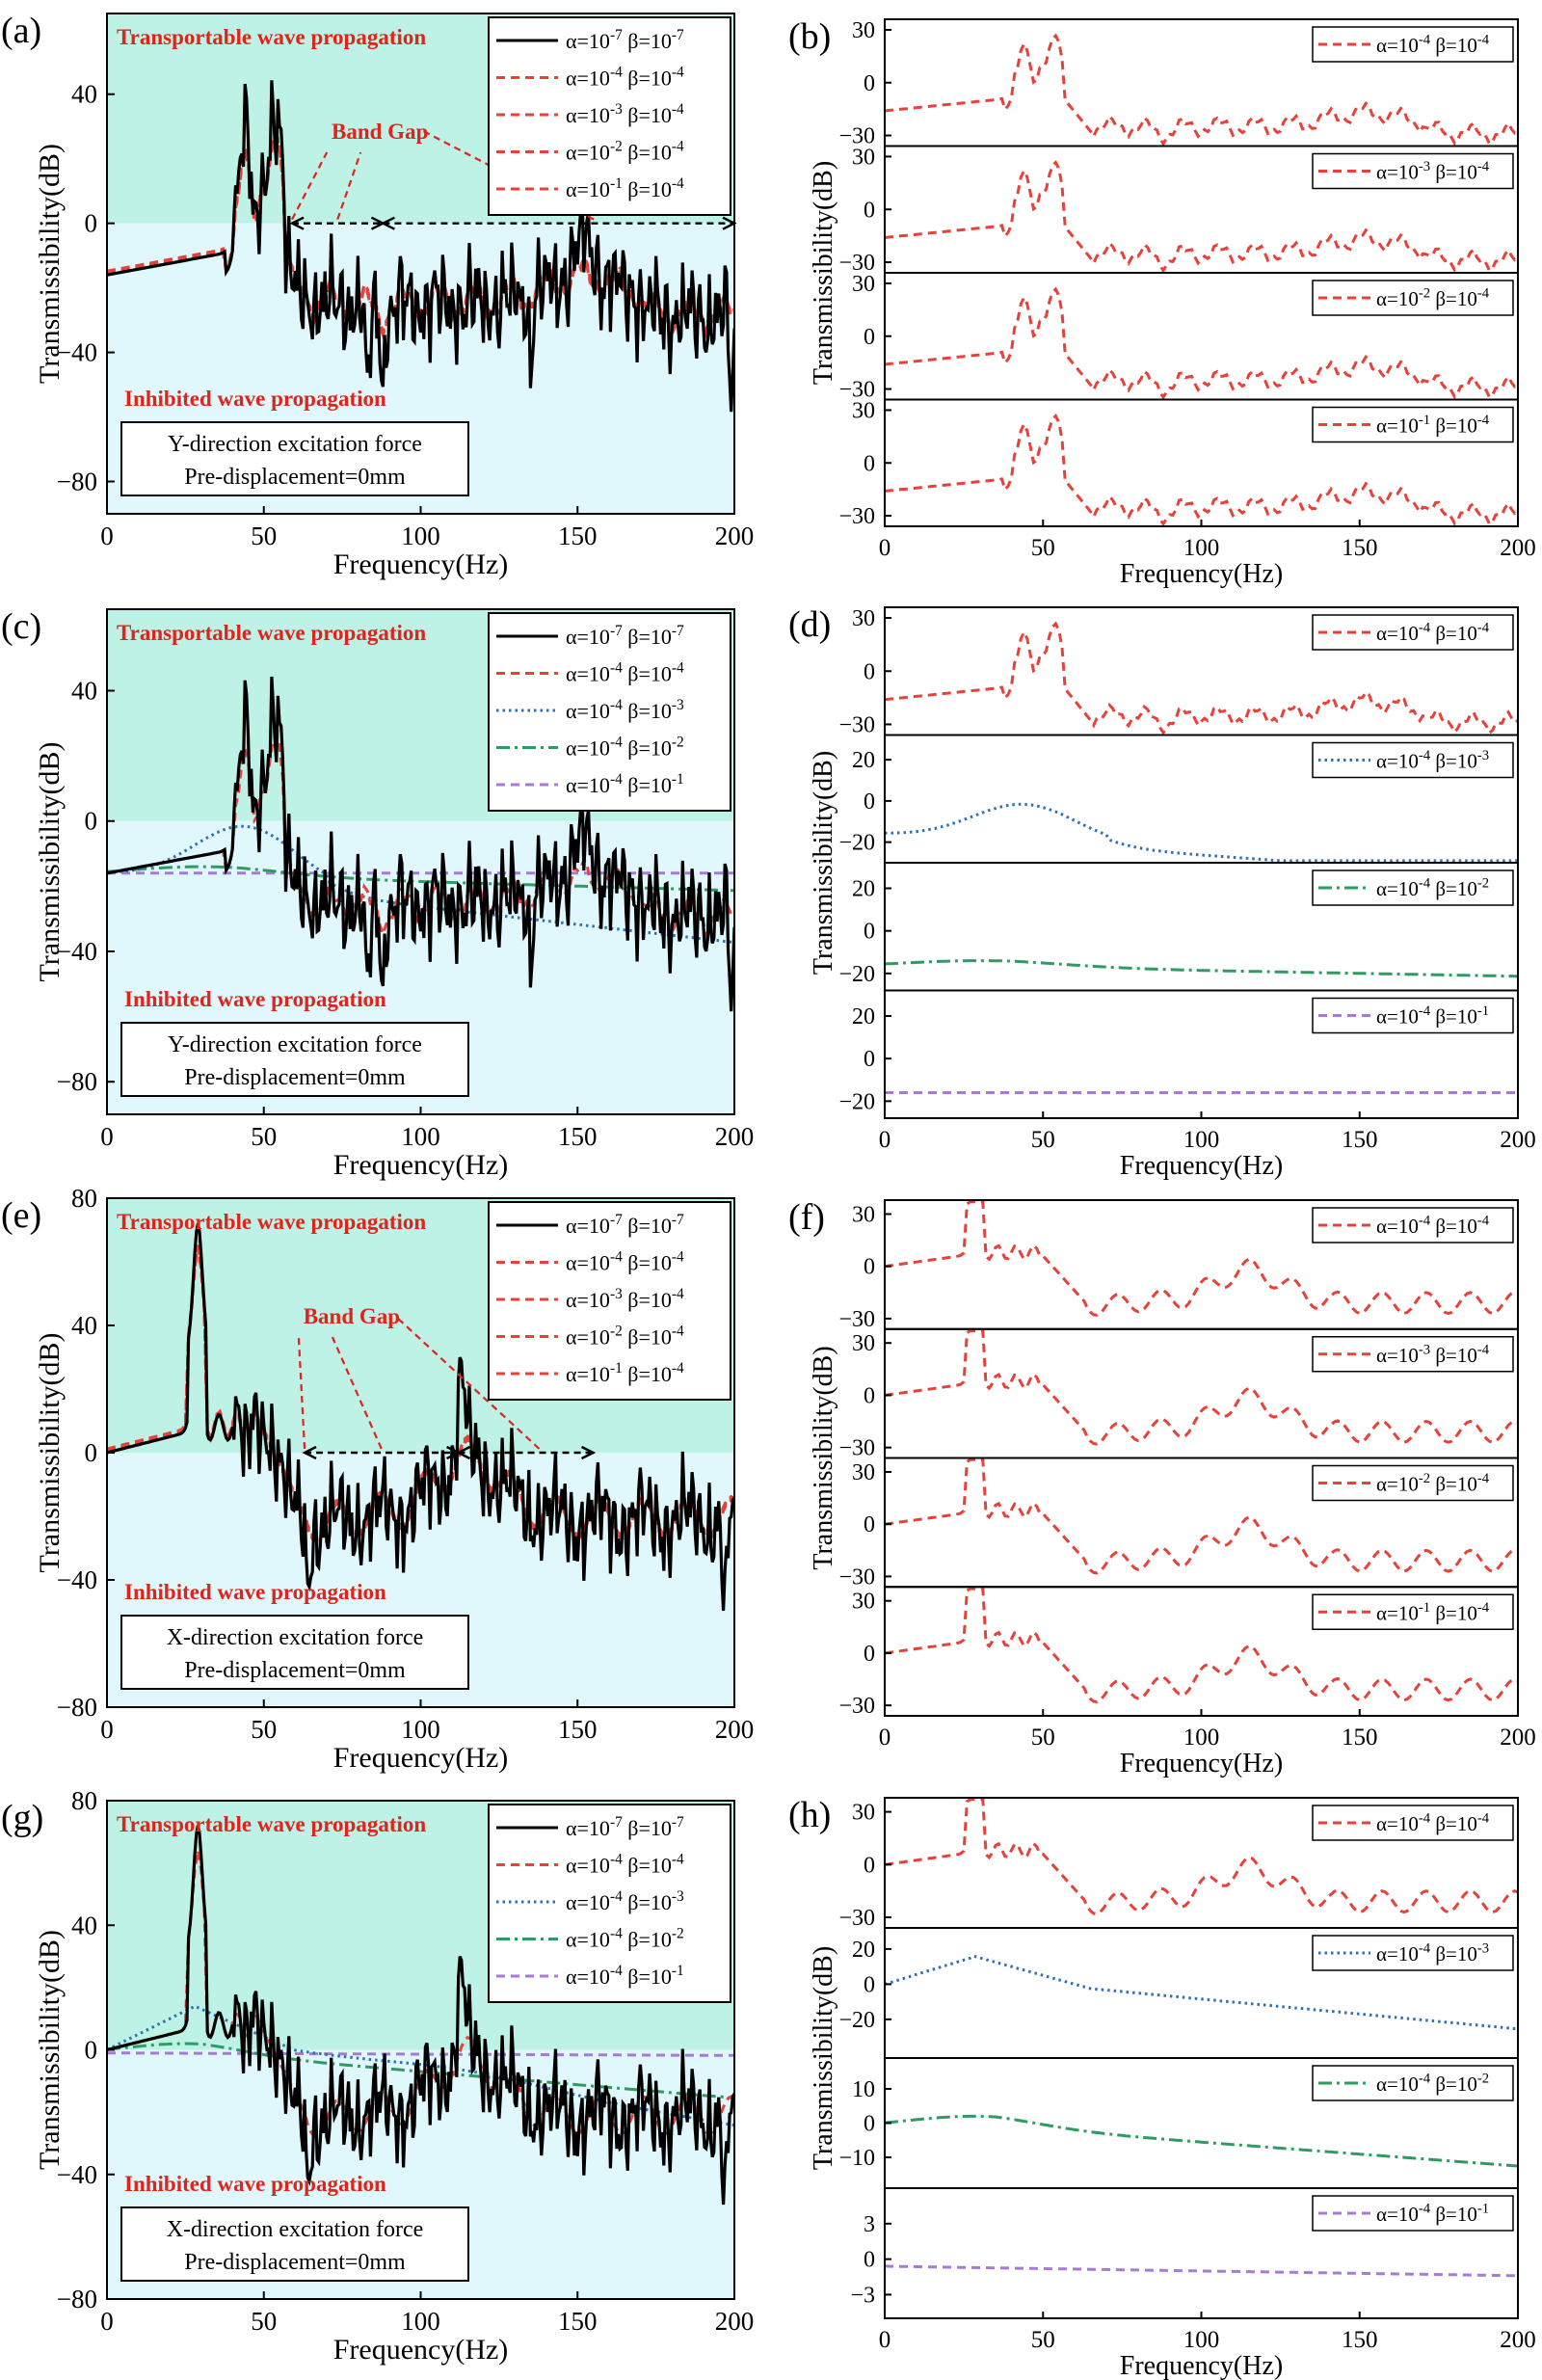  What do you see at coordinates (863, 761) in the screenshot?
I see `y-tick-label: 20` at bounding box center [863, 761].